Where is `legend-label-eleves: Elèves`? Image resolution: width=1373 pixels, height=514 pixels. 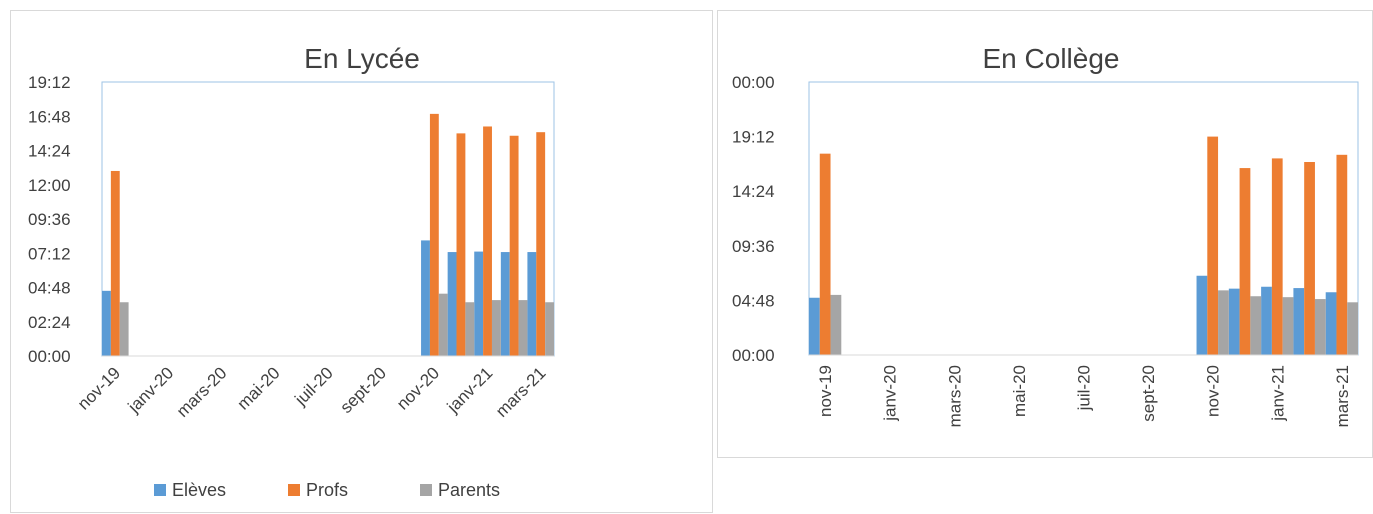 legend-label-eleves: Elèves is located at coordinates (199, 490).